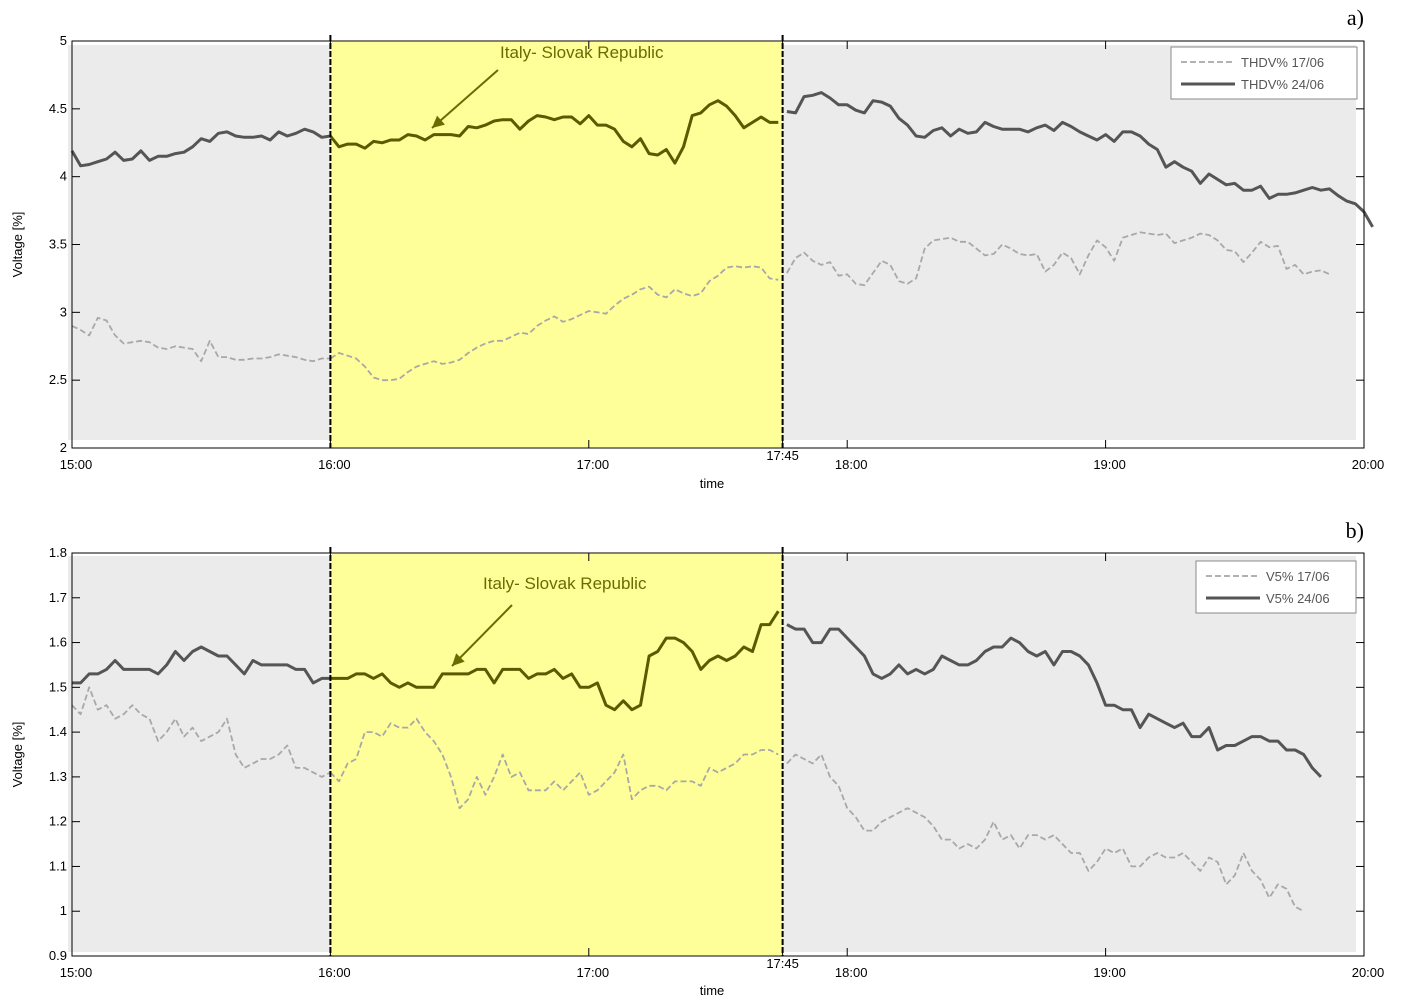  What do you see at coordinates (58, 686) in the screenshot?
I see `y-tick-label: 1.5` at bounding box center [58, 686].